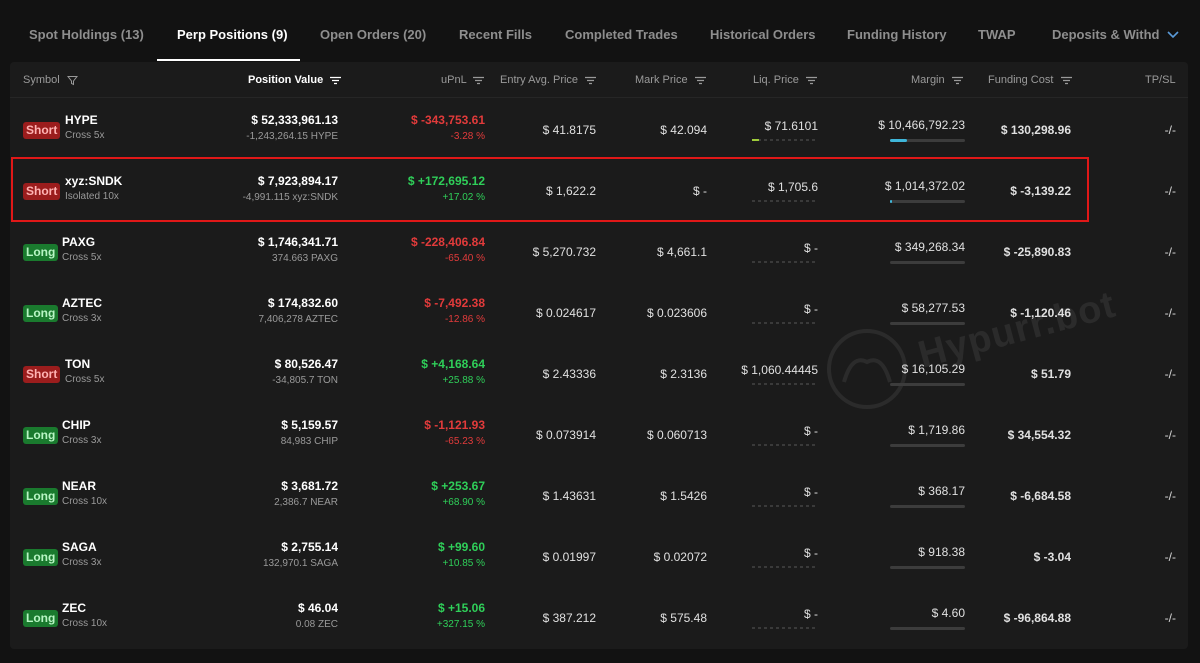  Describe the element at coordinates (1037, 618) in the screenshot. I see `funding-cost: $ -96,864.88` at that location.